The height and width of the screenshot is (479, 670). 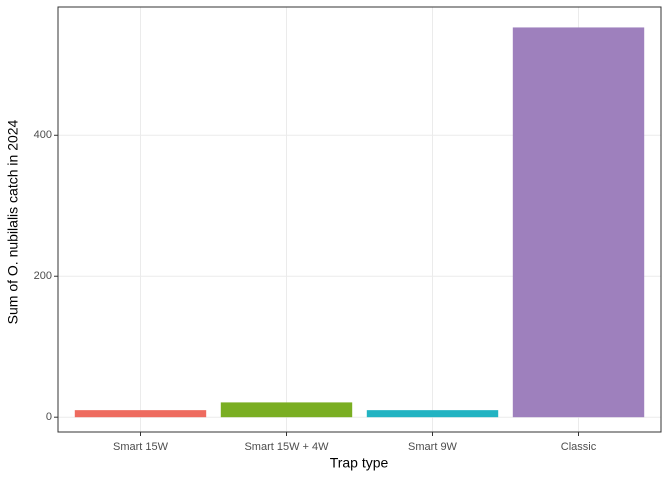 I want to click on y-tick-label: 0, so click(x=49, y=417).